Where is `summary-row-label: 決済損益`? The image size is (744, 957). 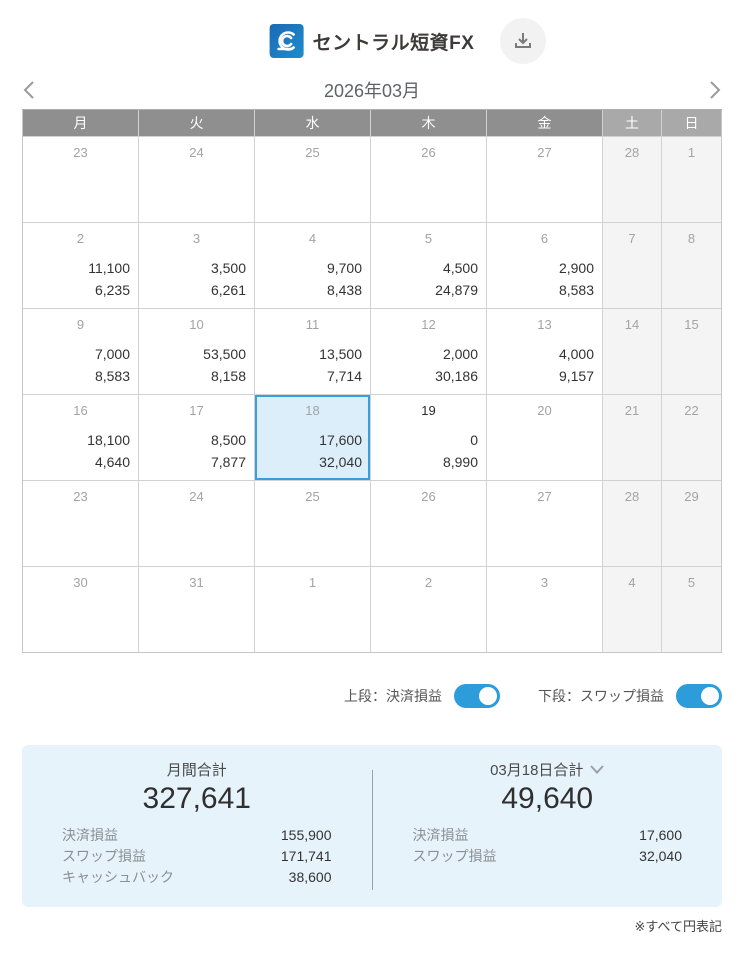 summary-row-label: 決済損益 is located at coordinates (90, 835).